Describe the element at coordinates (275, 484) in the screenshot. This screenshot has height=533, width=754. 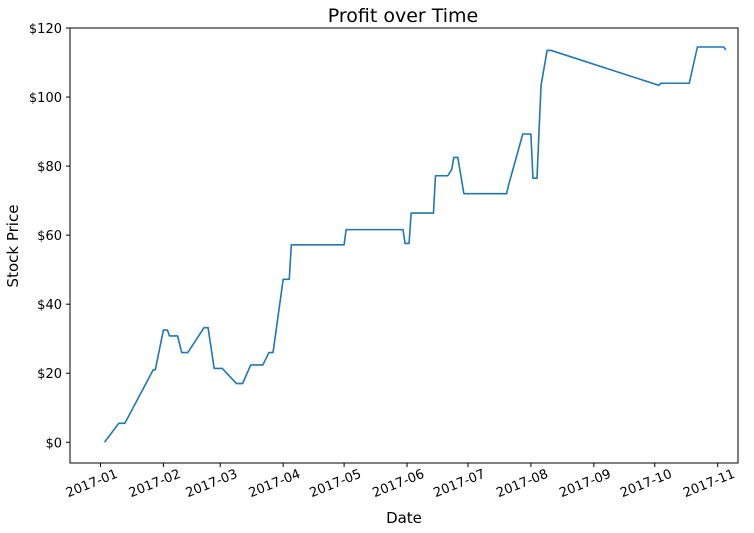
I see `x-tick-label: 2017-04` at that location.